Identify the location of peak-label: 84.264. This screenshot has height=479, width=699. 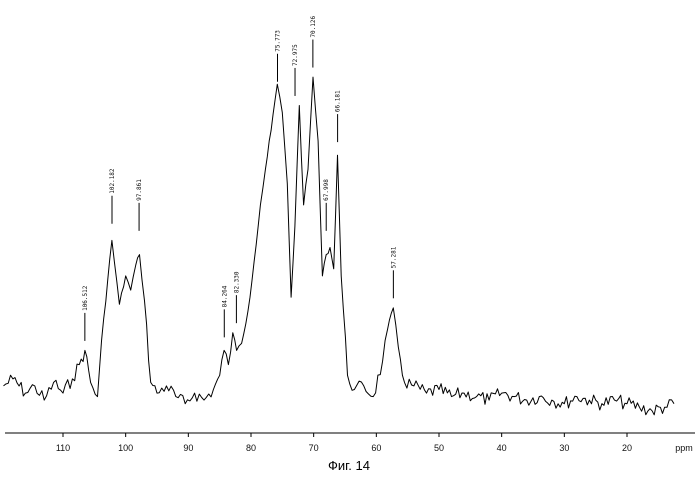
(224, 296).